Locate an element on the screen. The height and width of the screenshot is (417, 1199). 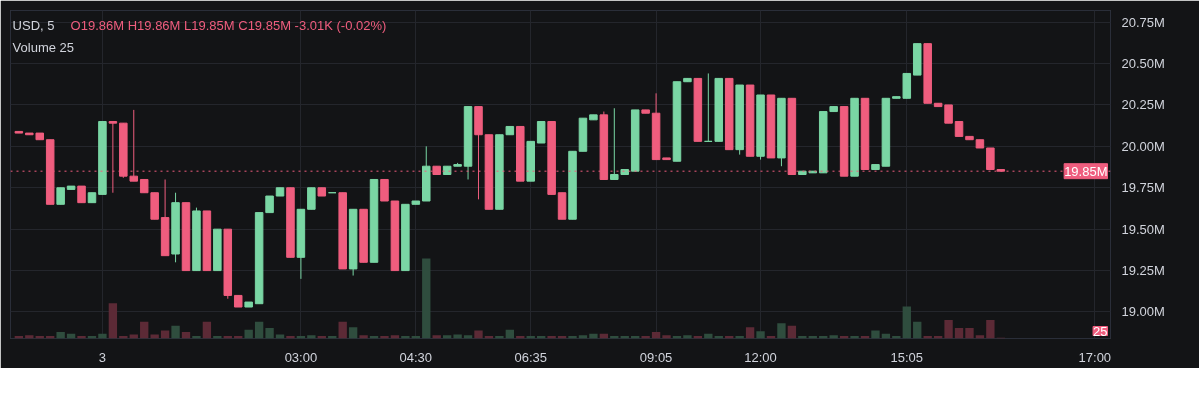
annotation: Volume 25 is located at coordinates (43, 47).